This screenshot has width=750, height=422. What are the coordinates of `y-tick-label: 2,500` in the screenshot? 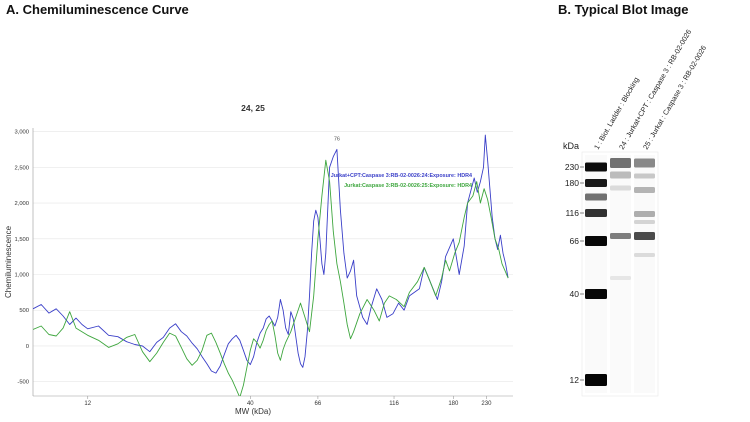 It's located at (21, 168).